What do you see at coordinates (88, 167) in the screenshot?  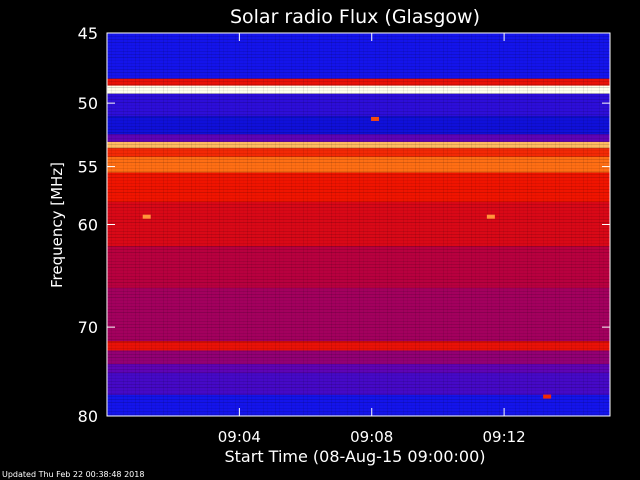 I see `y-tick-label: 55` at bounding box center [88, 167].